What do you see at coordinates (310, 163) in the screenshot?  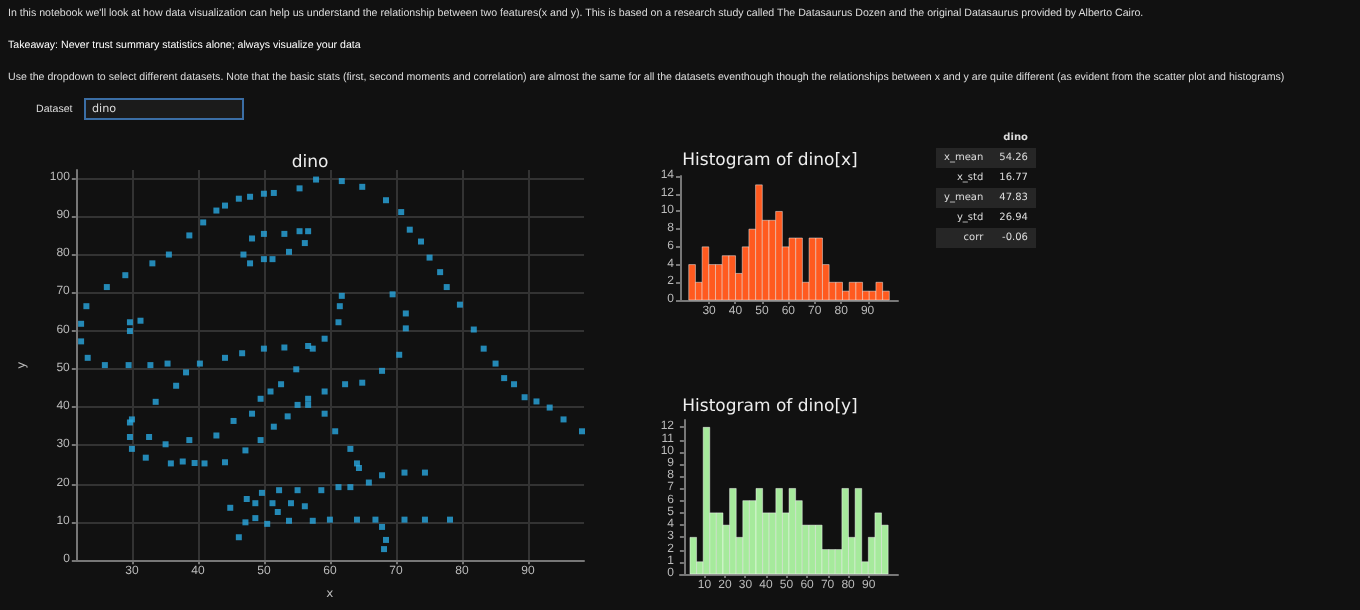 I see `chart-title: dino` at bounding box center [310, 163].